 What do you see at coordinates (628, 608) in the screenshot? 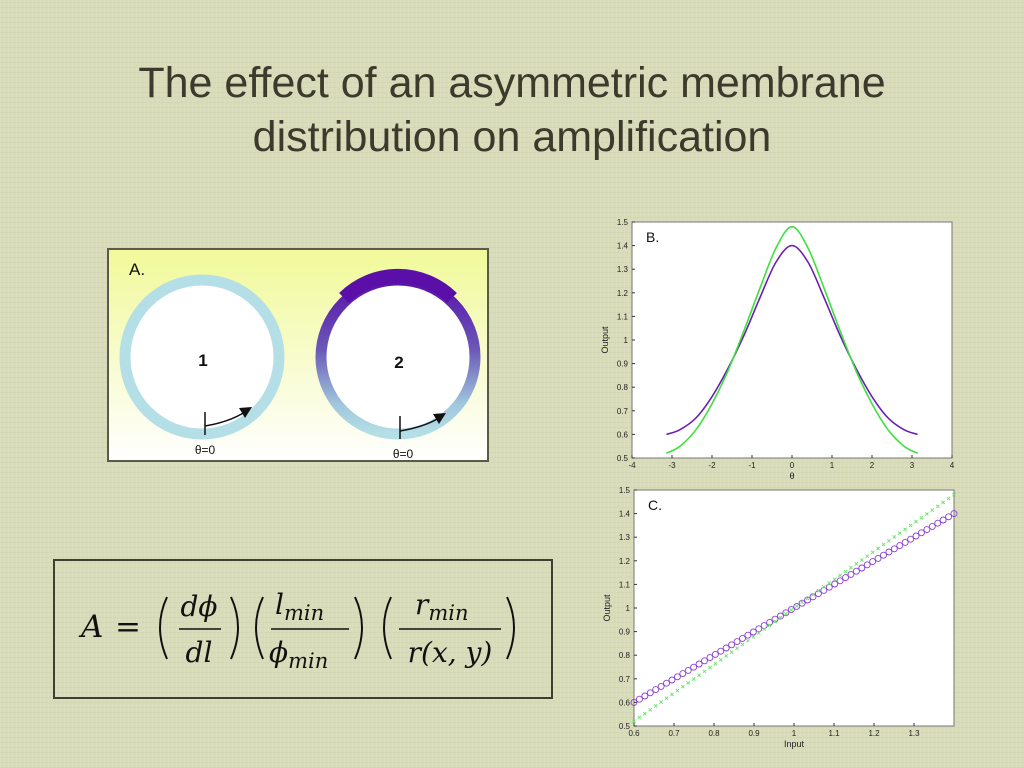
I see `y-tick-label: 1` at bounding box center [628, 608].